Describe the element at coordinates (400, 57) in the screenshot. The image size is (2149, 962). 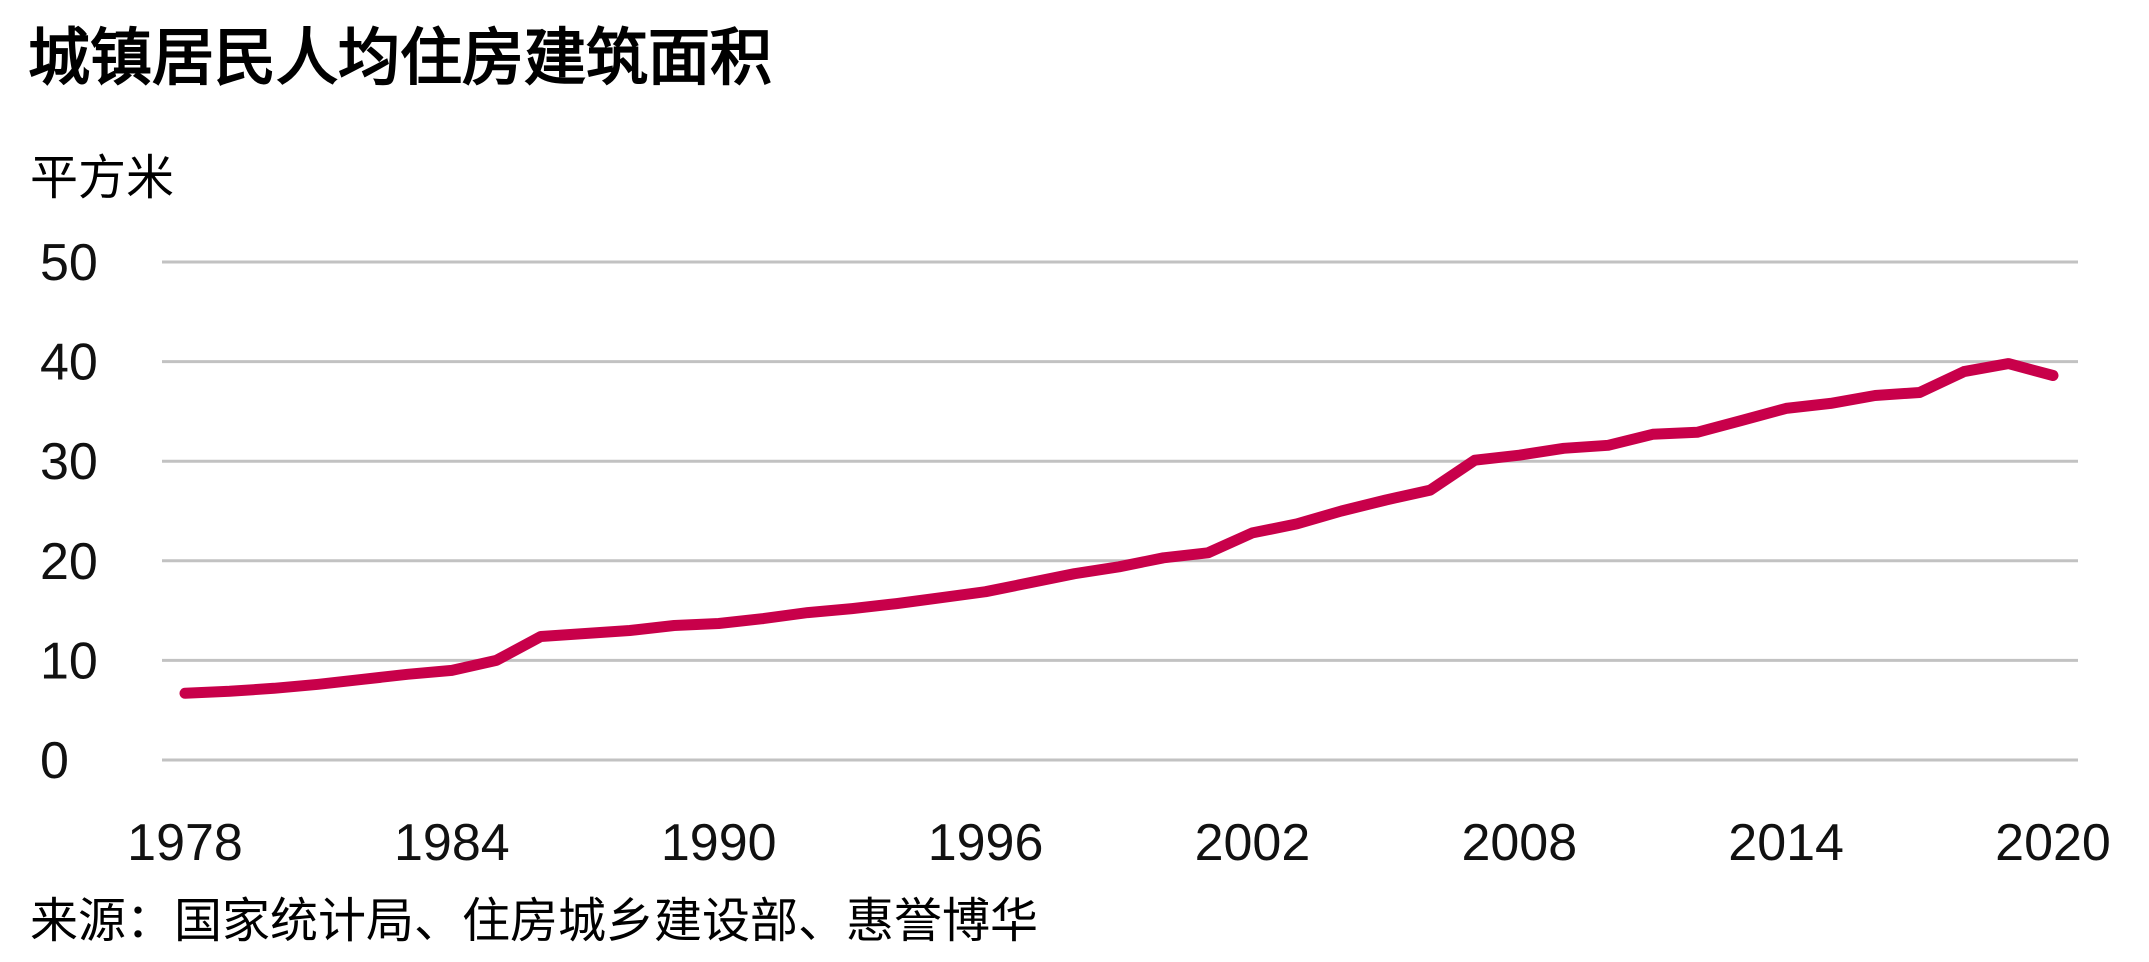
I see `chart-title: 城镇居民人均住房建筑面积` at that location.